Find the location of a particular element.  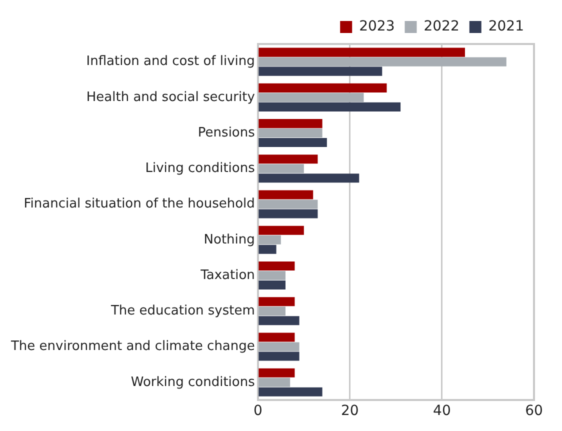

y-tick-label: Pensions is located at coordinates (227, 132).